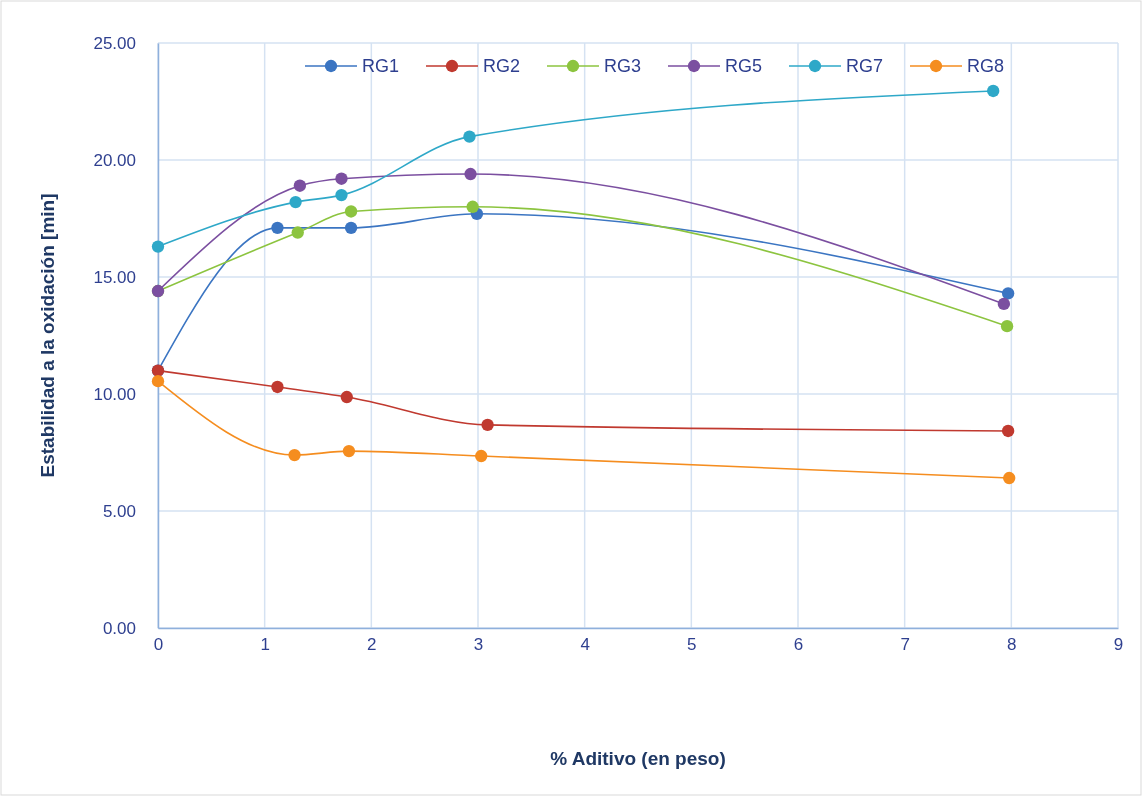  What do you see at coordinates (692, 645) in the screenshot?
I see `x-tick-label: 5` at bounding box center [692, 645].